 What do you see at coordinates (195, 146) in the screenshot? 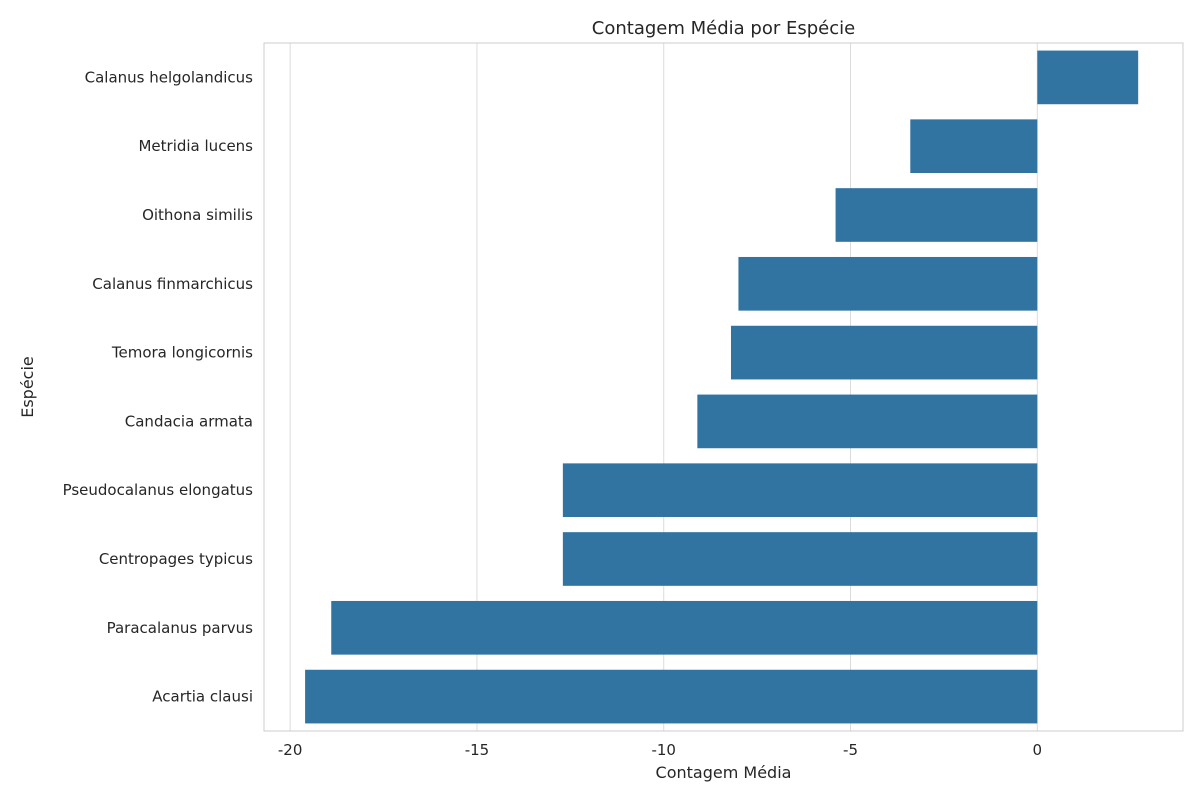
I see `y-tick-label: Metridia lucens` at bounding box center [195, 146].